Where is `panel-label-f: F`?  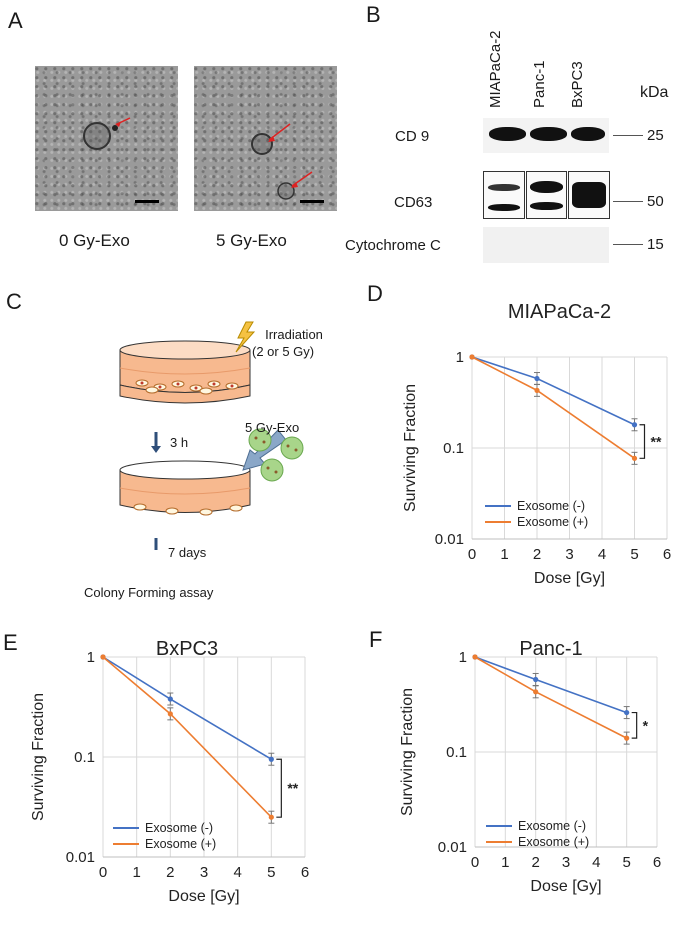 panel-label-f: F is located at coordinates (376, 639).